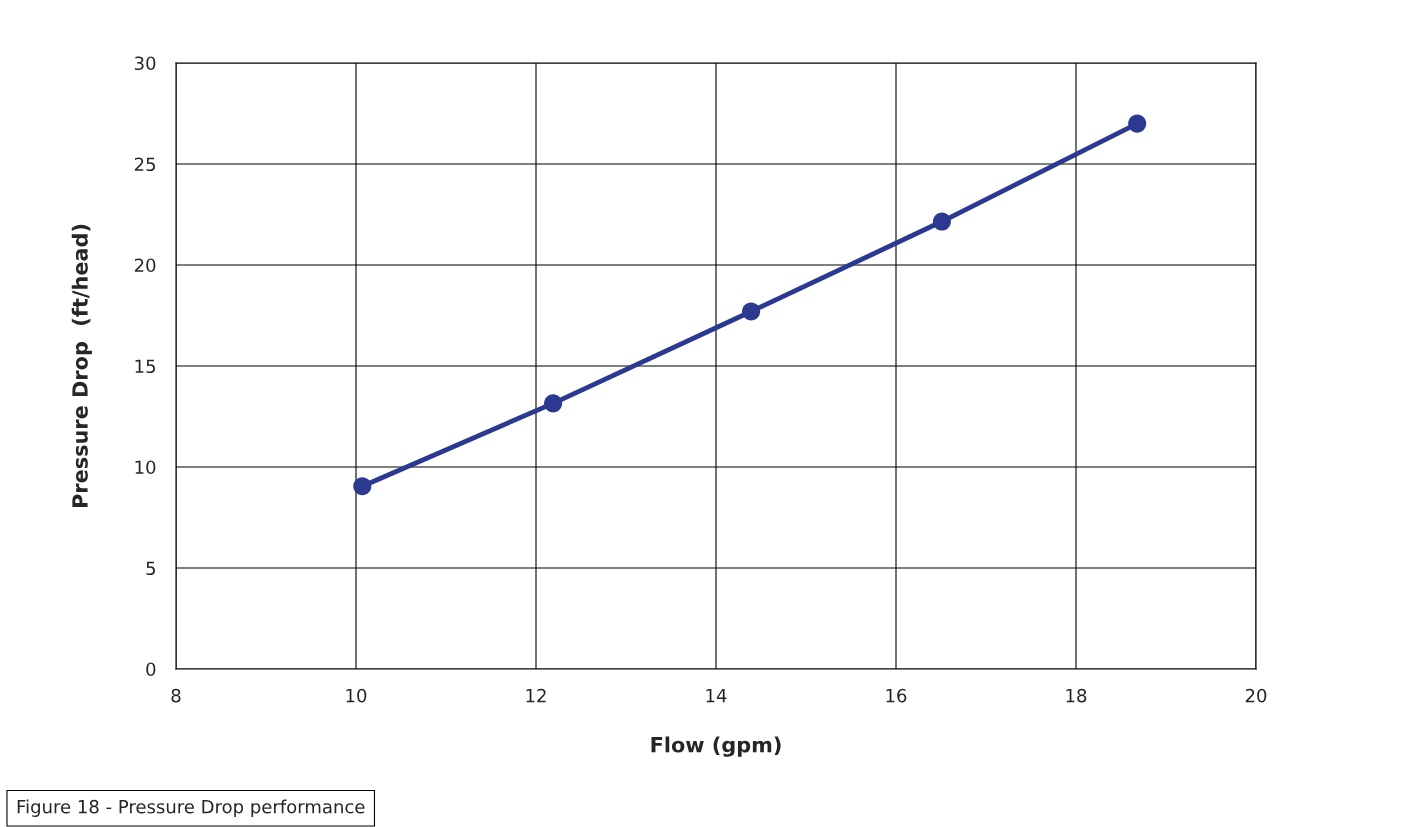 The width and height of the screenshot is (1409, 827). I want to click on y-tick-label: 30, so click(145, 63).